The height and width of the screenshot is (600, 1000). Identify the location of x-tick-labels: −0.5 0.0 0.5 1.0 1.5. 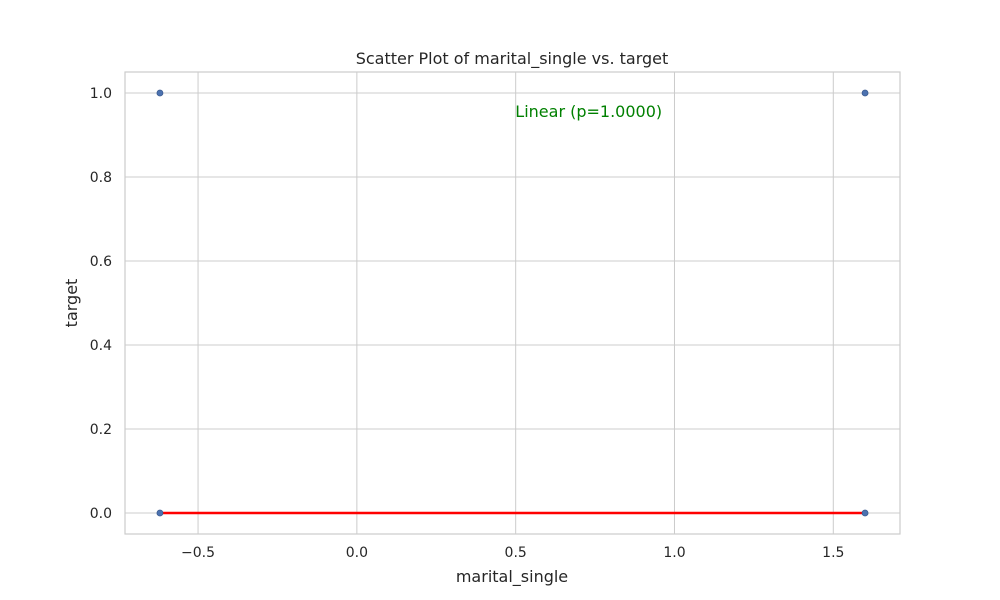
(512, 553).